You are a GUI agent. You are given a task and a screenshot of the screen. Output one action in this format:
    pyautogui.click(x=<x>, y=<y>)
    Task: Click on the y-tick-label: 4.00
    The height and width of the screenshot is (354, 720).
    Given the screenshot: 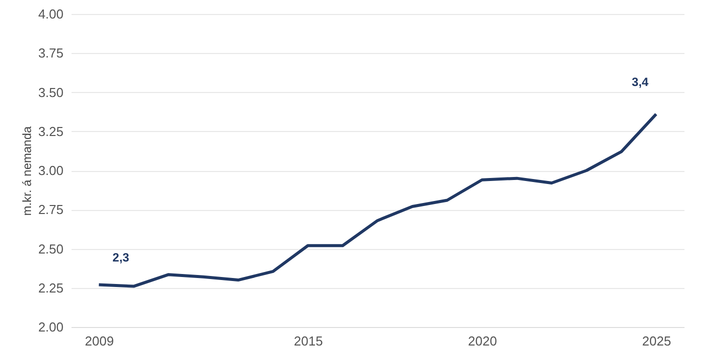 What is the action you would take?
    pyautogui.click(x=51, y=14)
    